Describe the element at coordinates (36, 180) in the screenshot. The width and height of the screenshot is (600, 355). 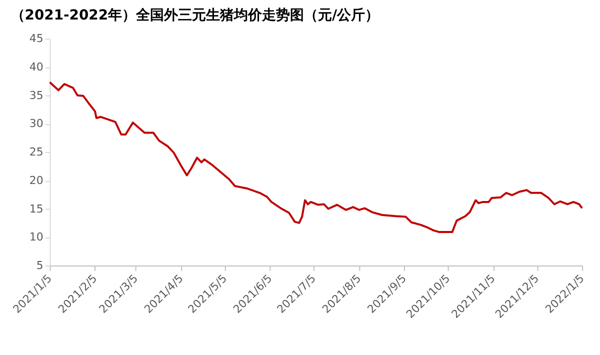
I see `y-tick-label: 20` at that location.